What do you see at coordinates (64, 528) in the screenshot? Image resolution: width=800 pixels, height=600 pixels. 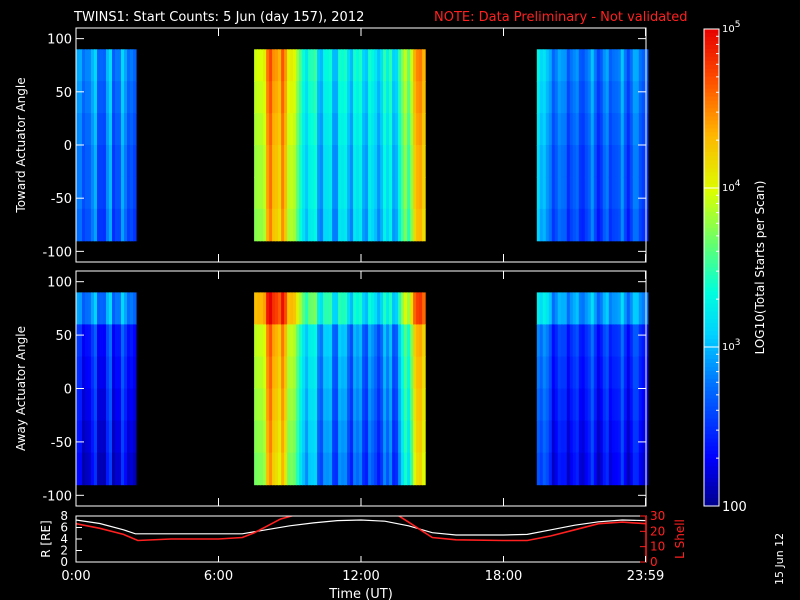 I see `orbit-ytick-left-label: 6` at bounding box center [64, 528].